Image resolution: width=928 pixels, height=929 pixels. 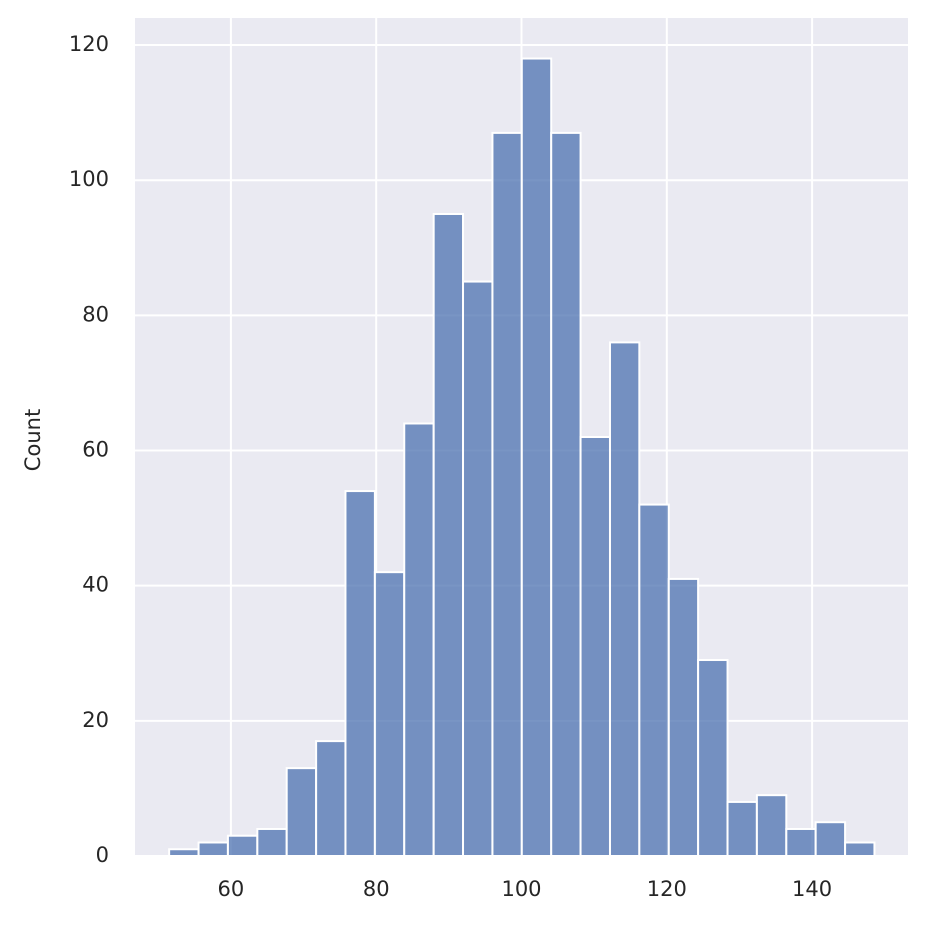 I want to click on y-tick-label: 60, so click(x=95, y=450).